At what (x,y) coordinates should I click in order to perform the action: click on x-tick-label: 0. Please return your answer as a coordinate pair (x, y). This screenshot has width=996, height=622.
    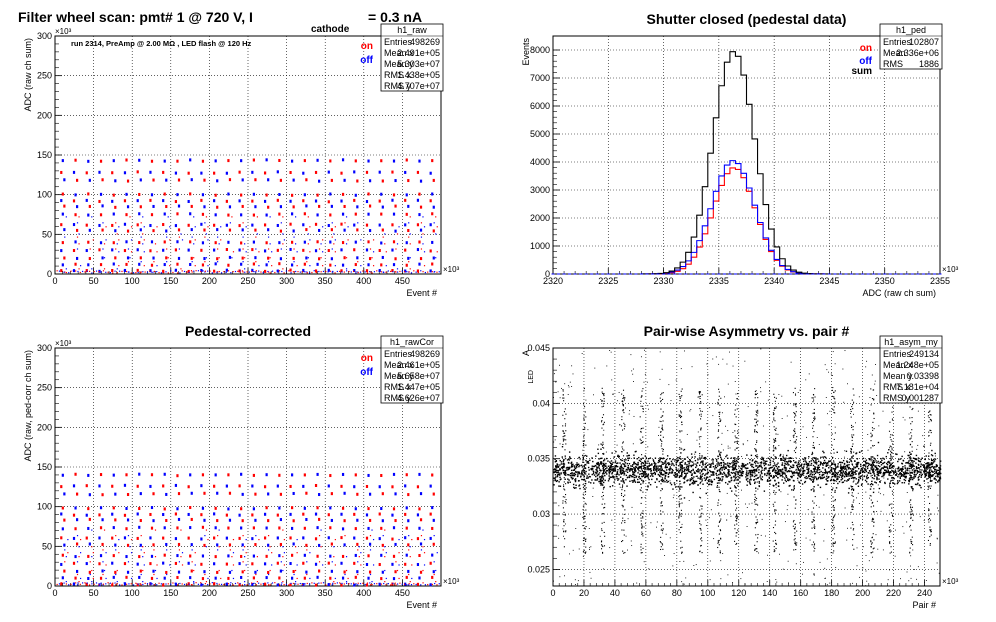
    Looking at the image, I should click on (552, 593).